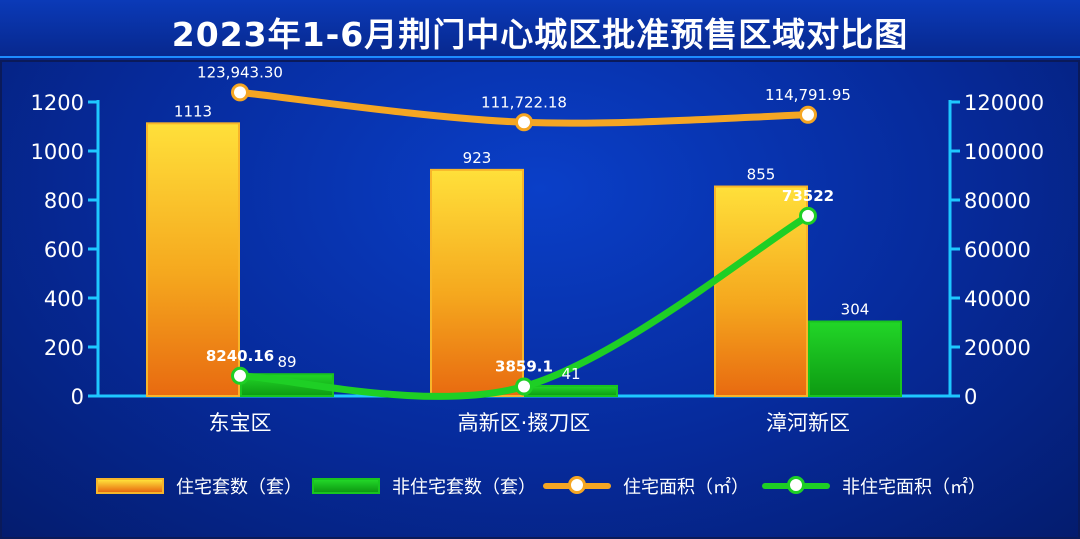 The width and height of the screenshot is (1080, 539). I want to click on legend-item-non-residential-units: 非住宅套数（套）, so click(424, 486).